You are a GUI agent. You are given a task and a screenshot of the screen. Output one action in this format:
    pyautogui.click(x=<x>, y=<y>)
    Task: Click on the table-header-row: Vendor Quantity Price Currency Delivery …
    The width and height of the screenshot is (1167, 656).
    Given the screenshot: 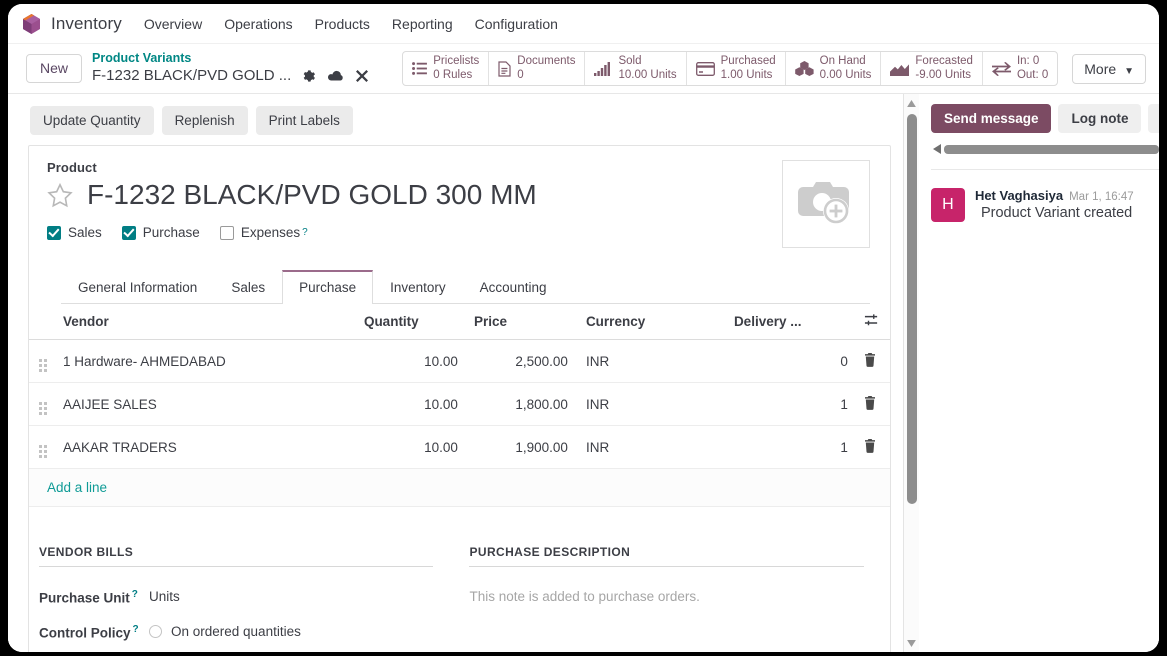 What is the action you would take?
    pyautogui.click(x=459, y=322)
    